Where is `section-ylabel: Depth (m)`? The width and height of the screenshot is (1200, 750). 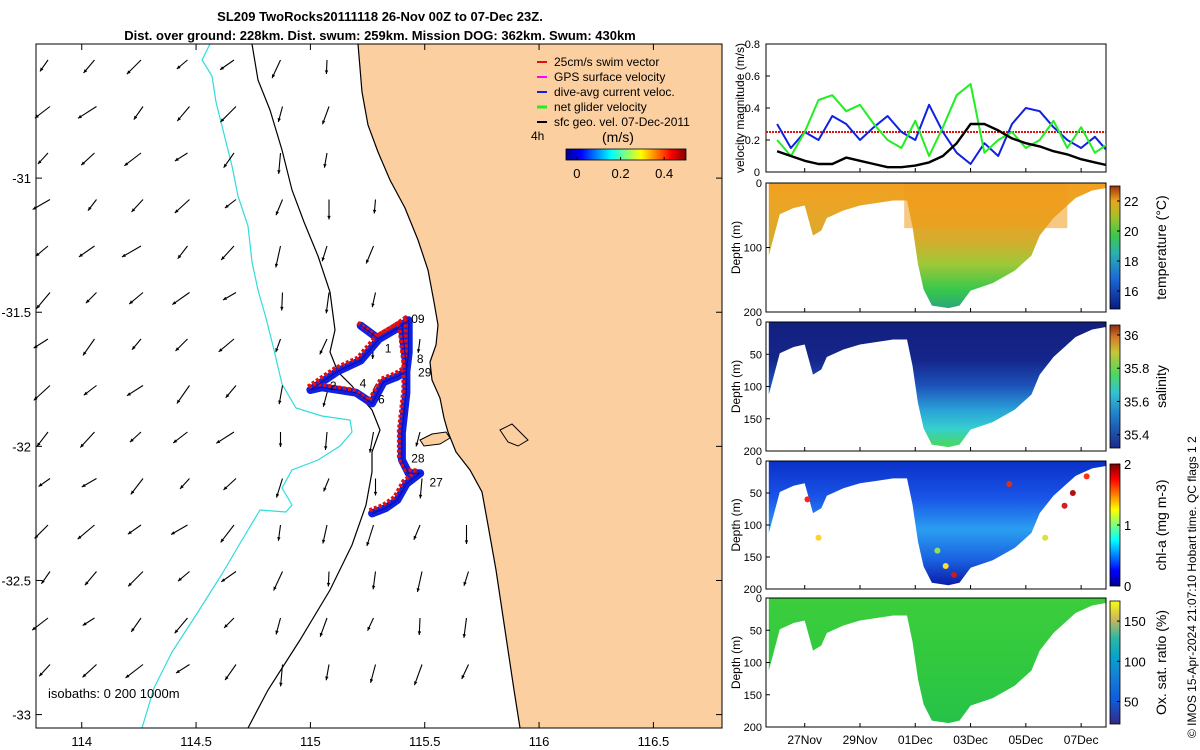
section-ylabel: Depth (m) is located at coordinates (736, 662).